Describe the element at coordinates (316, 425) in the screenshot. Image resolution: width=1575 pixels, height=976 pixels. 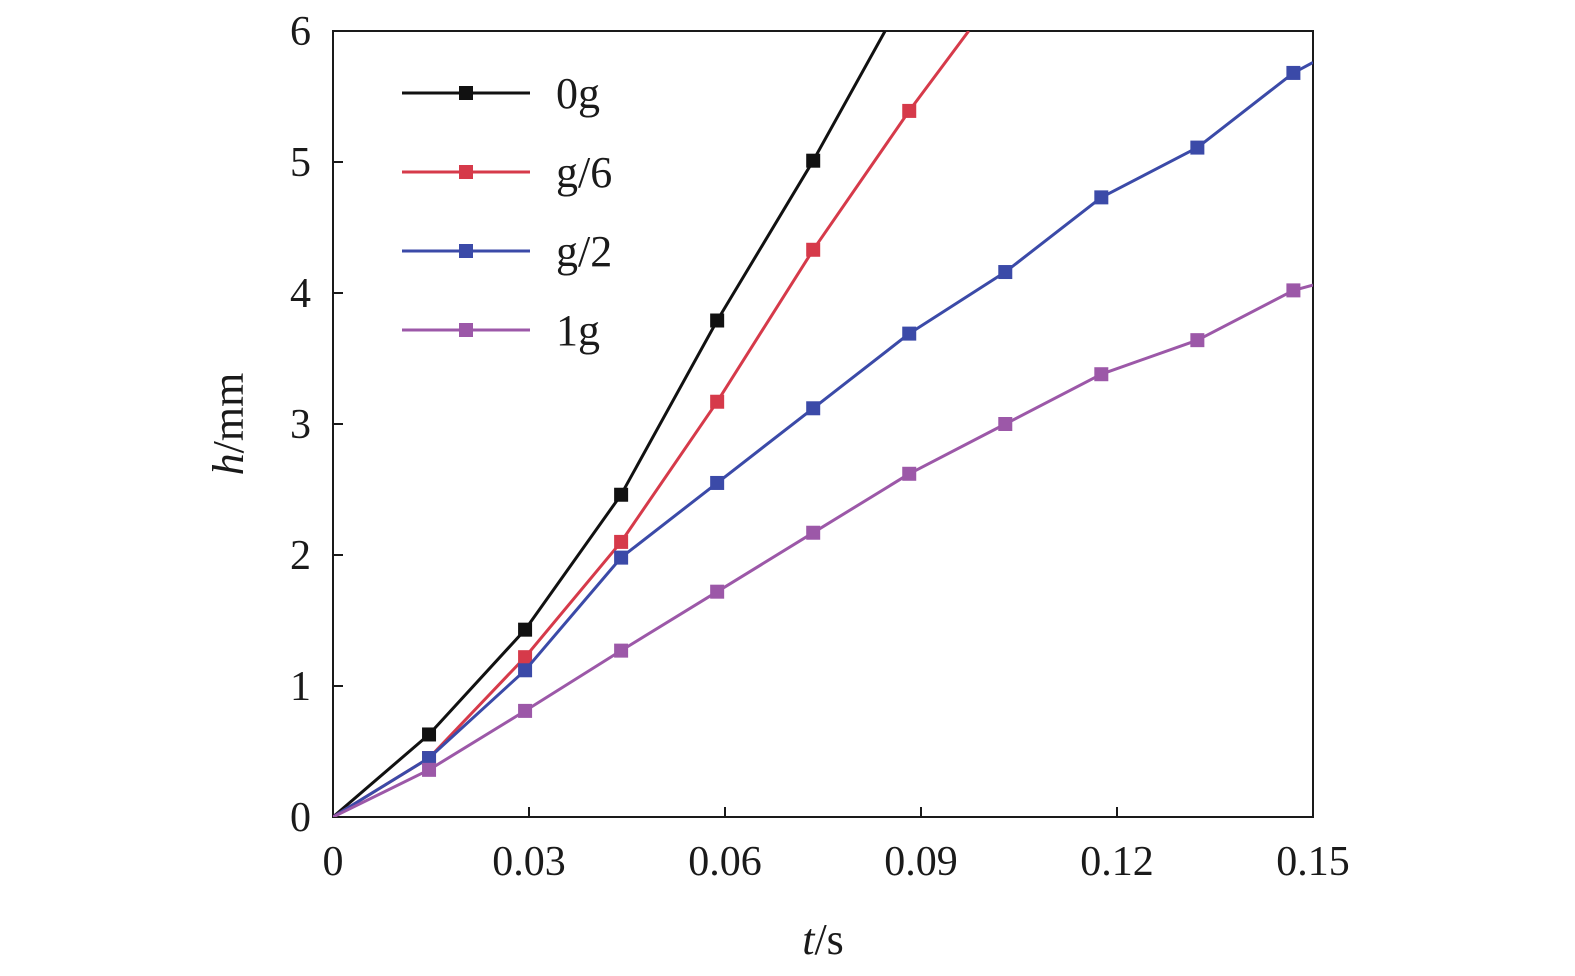
I see `y-axis: 0 1 2 3 4 5 6` at that location.